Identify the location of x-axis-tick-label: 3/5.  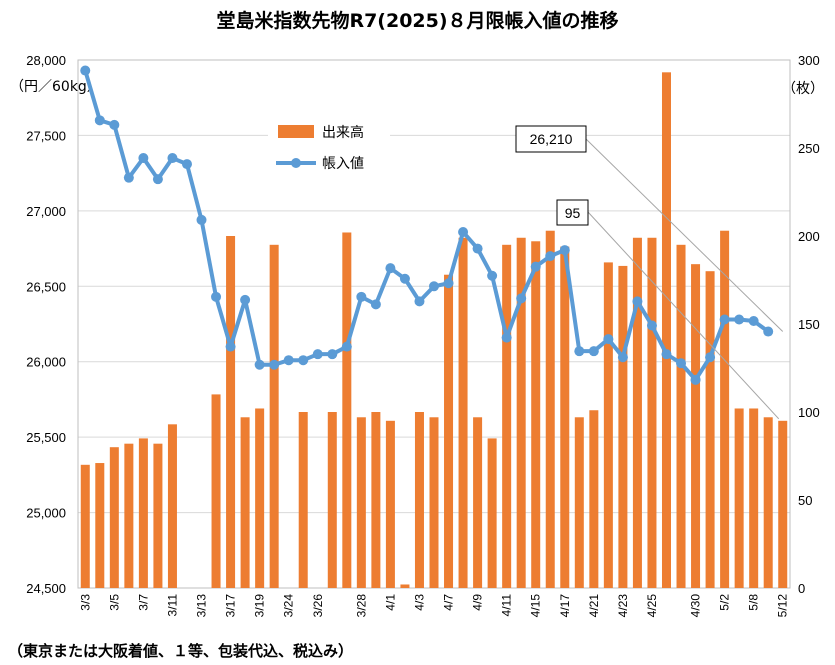
(114, 602).